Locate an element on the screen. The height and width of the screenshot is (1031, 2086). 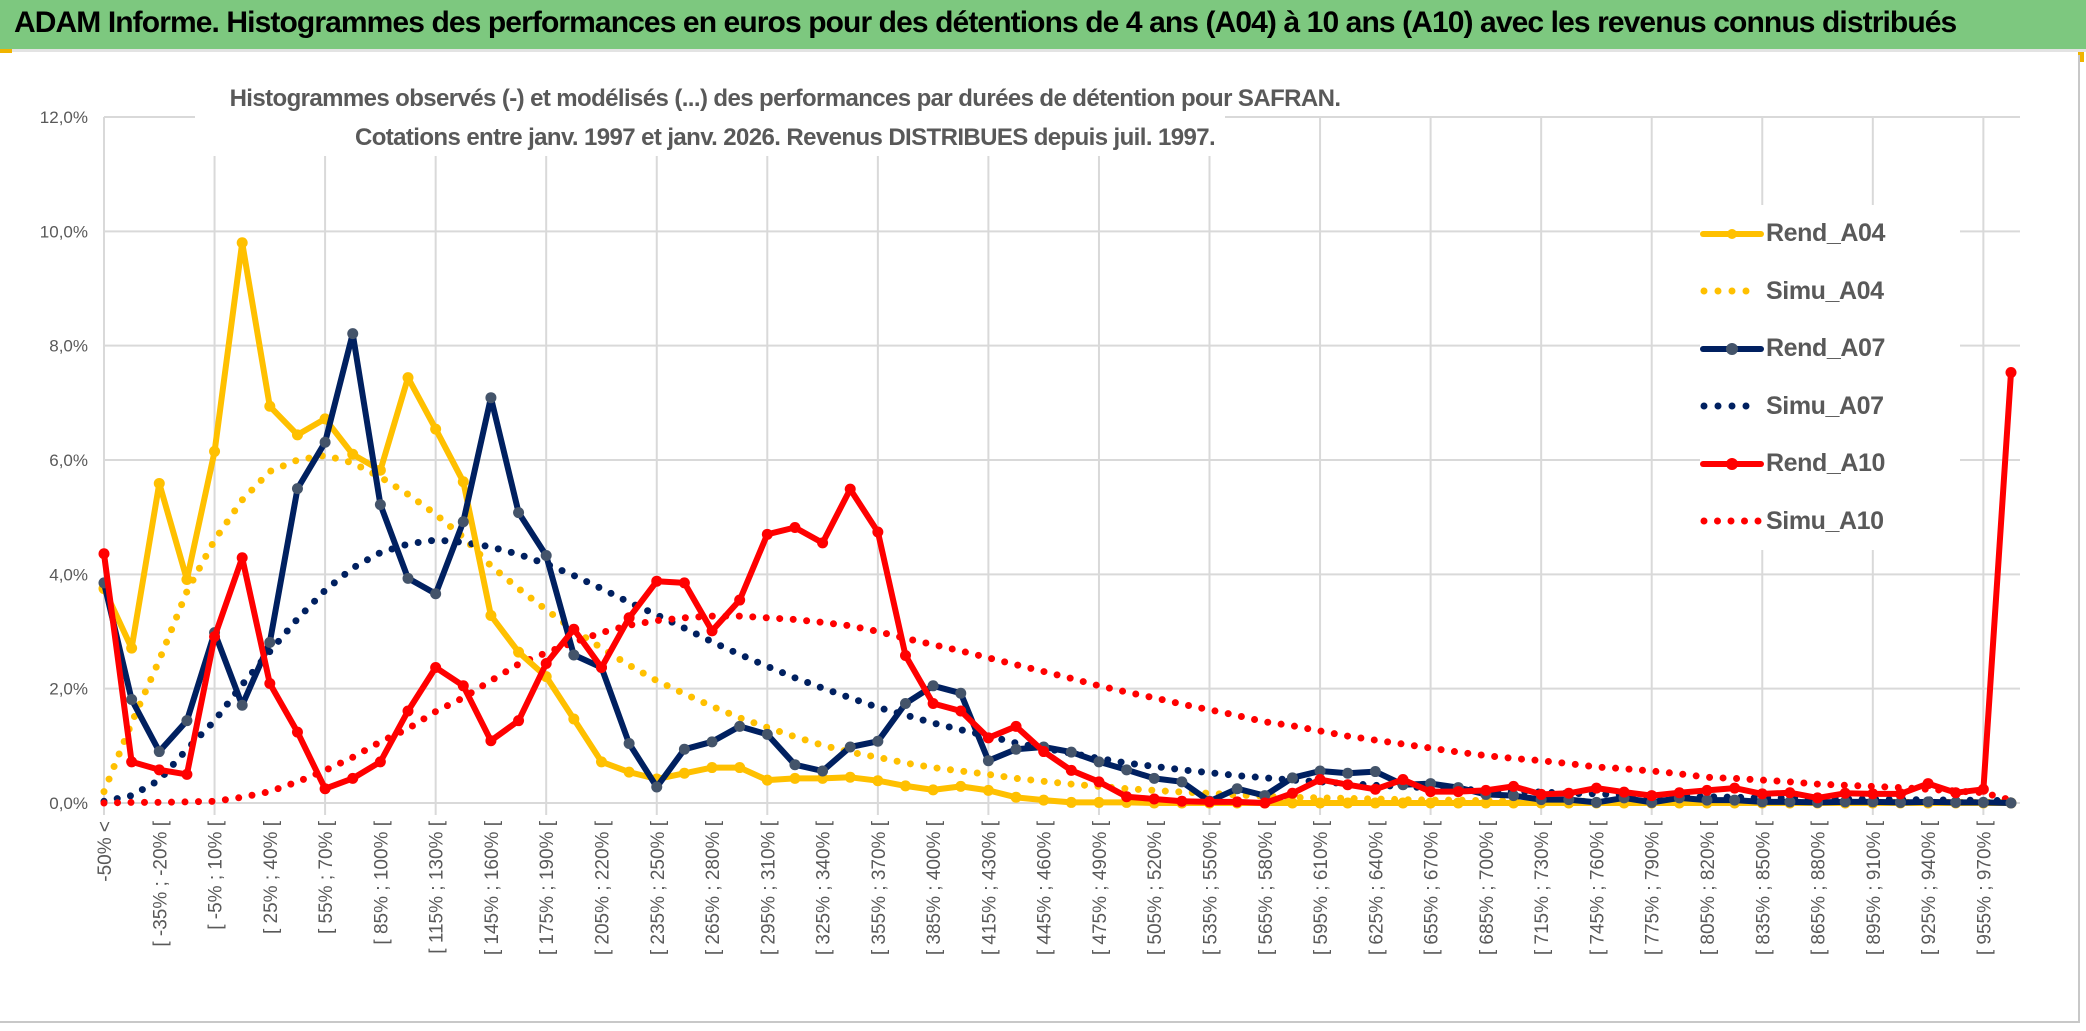
x-tick-label: [ -5% ; 10% [ is located at coordinates (216, 874).